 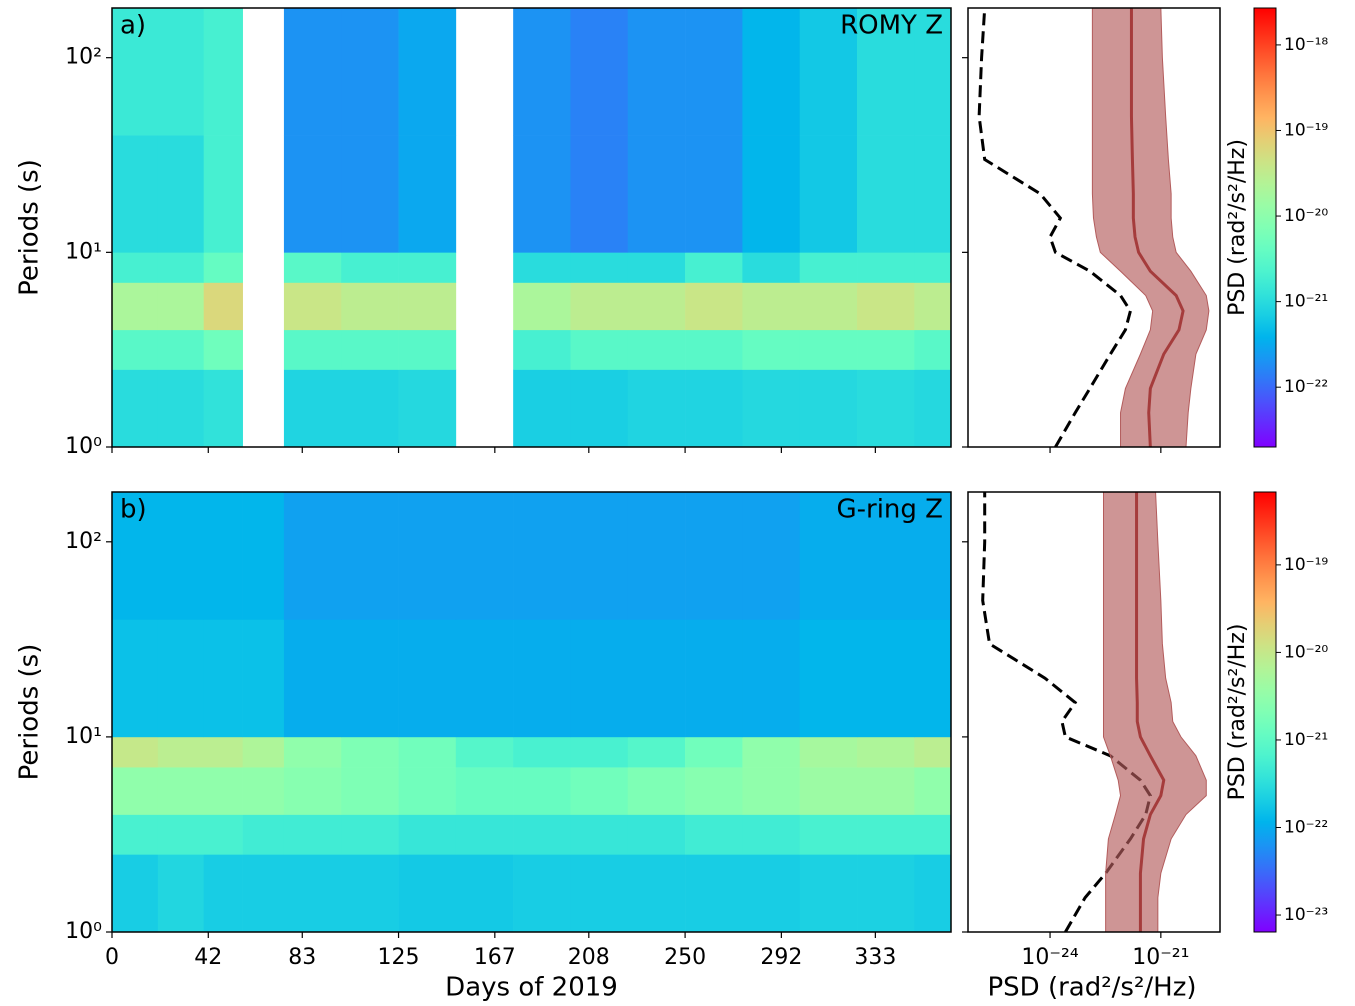 What do you see at coordinates (875, 957) in the screenshot?
I see `x-tick-label: 333` at bounding box center [875, 957].